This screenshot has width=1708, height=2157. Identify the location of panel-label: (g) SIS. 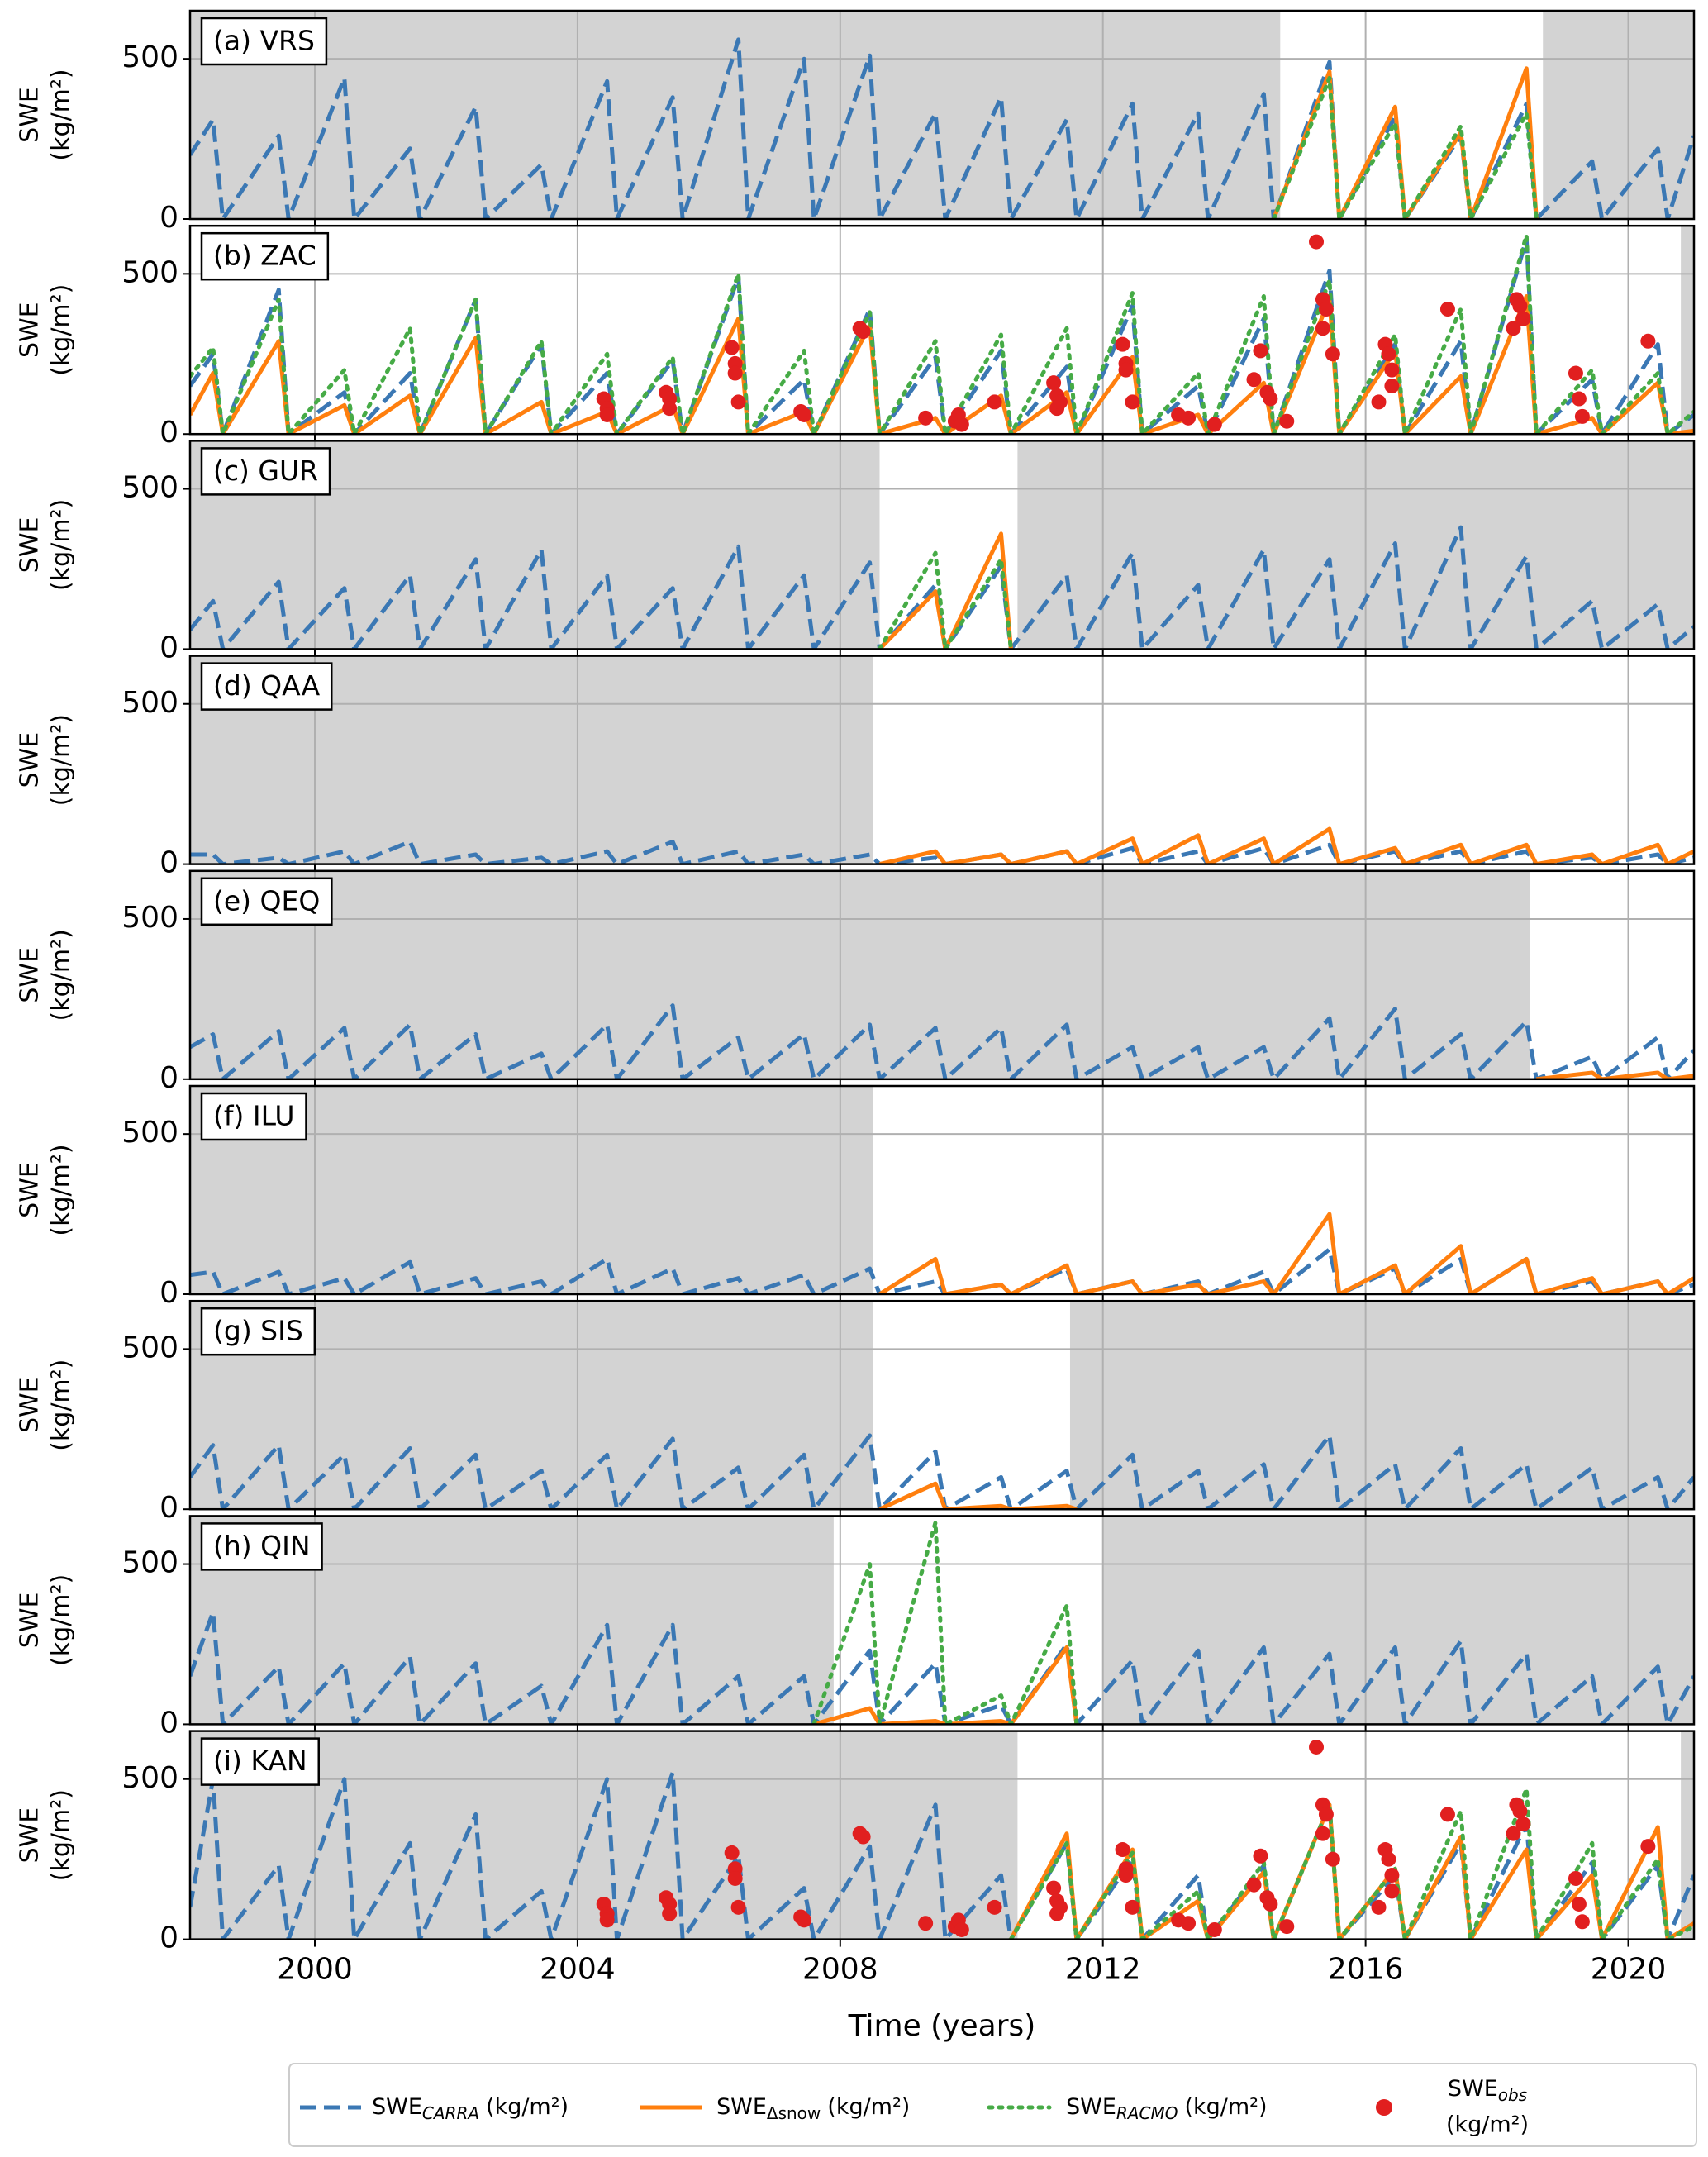
(258, 1331).